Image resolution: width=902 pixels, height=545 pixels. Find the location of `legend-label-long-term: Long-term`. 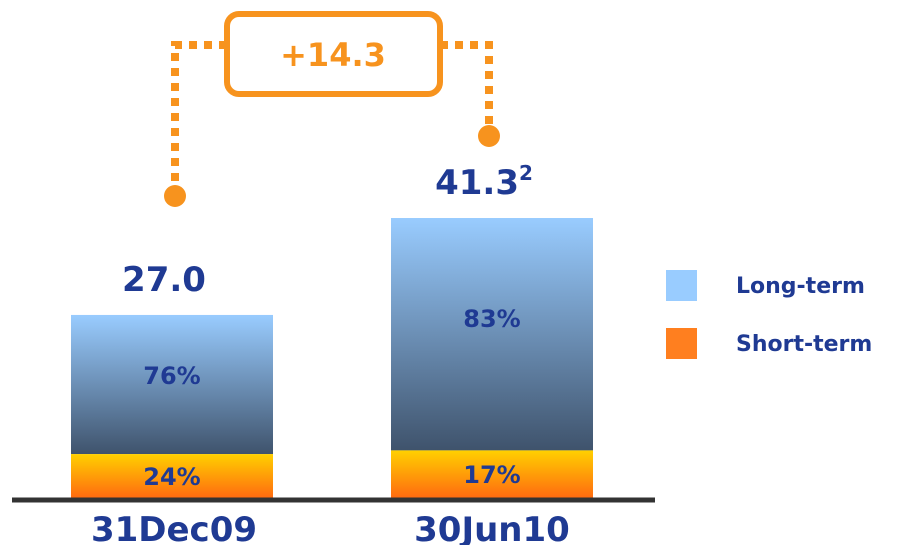

legend-label-long-term: Long-term is located at coordinates (800, 286).